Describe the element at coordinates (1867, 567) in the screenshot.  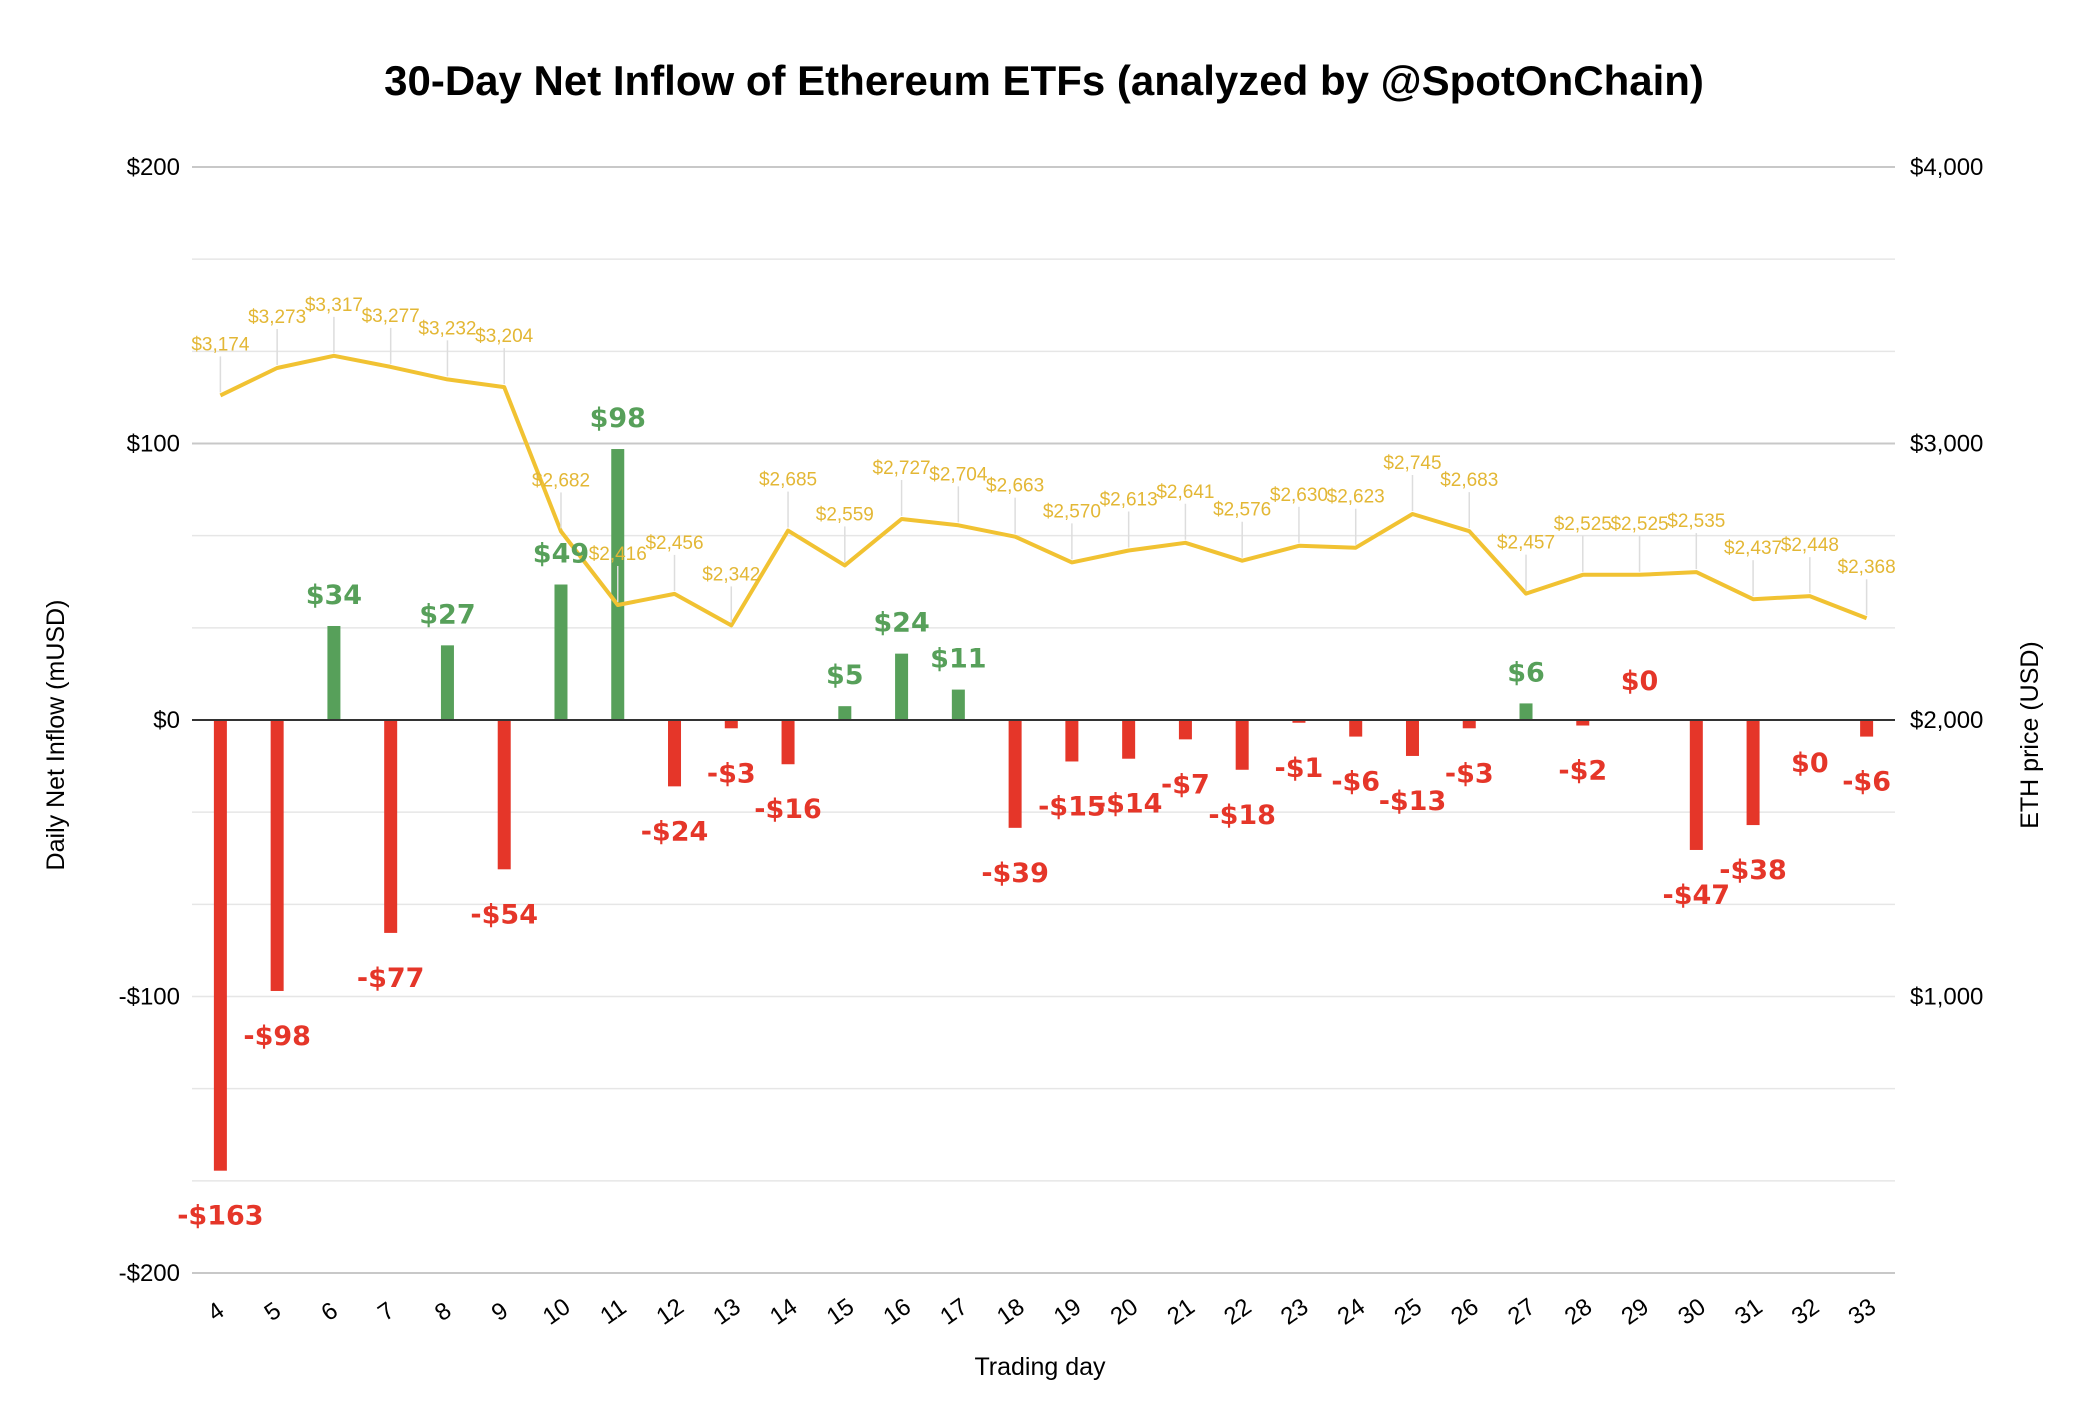
I see `price-label: $2,368` at that location.